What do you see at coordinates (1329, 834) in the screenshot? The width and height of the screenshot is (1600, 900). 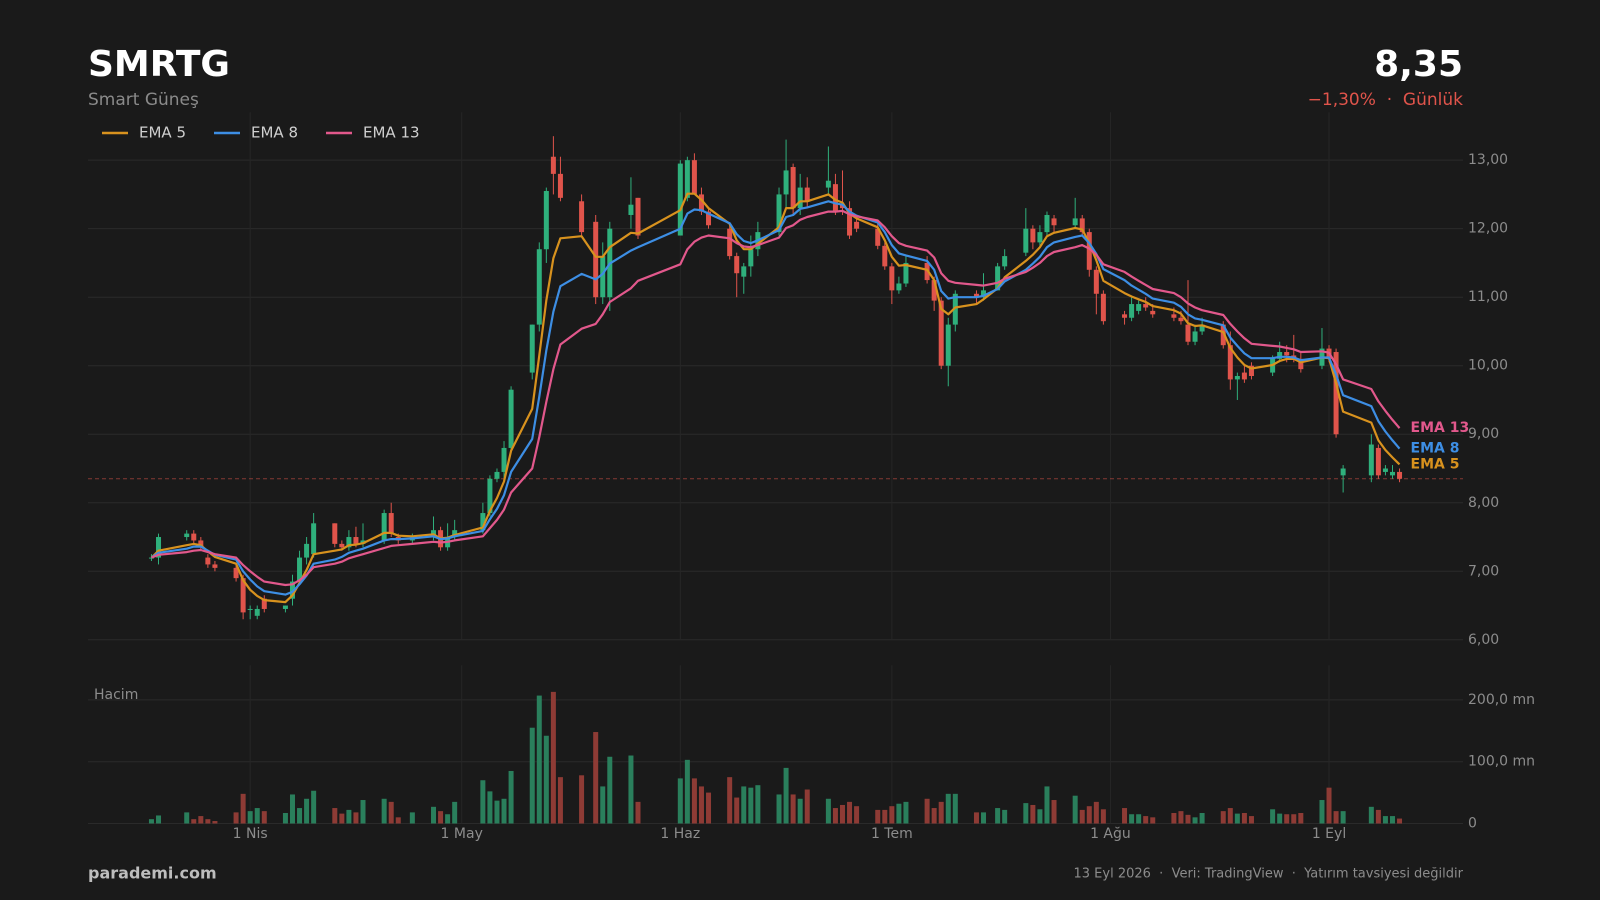 I see `x-tick-label: 1 Eyl` at bounding box center [1329, 834].